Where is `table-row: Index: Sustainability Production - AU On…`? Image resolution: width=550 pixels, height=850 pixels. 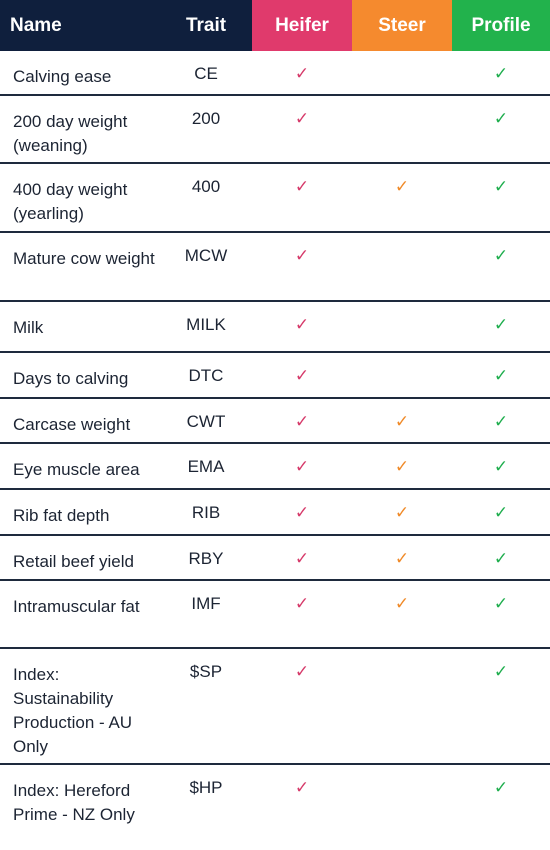 table-row: Index: Sustainability Production - AU On… is located at coordinates (275, 707).